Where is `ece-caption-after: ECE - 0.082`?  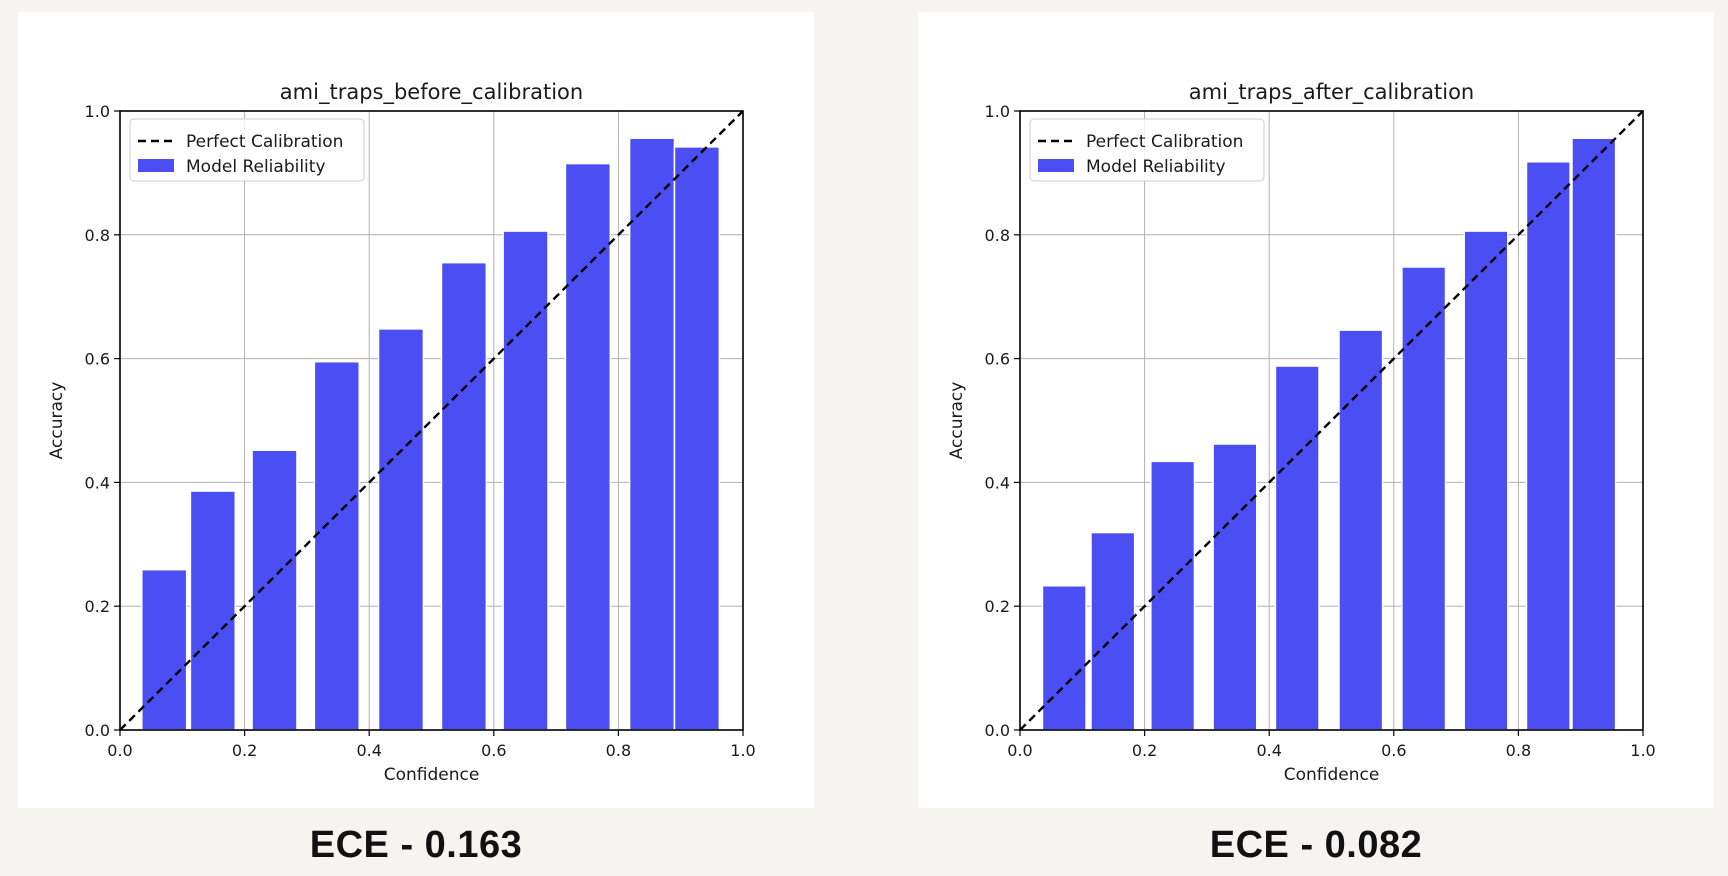 ece-caption-after: ECE - 0.082 is located at coordinates (1316, 845).